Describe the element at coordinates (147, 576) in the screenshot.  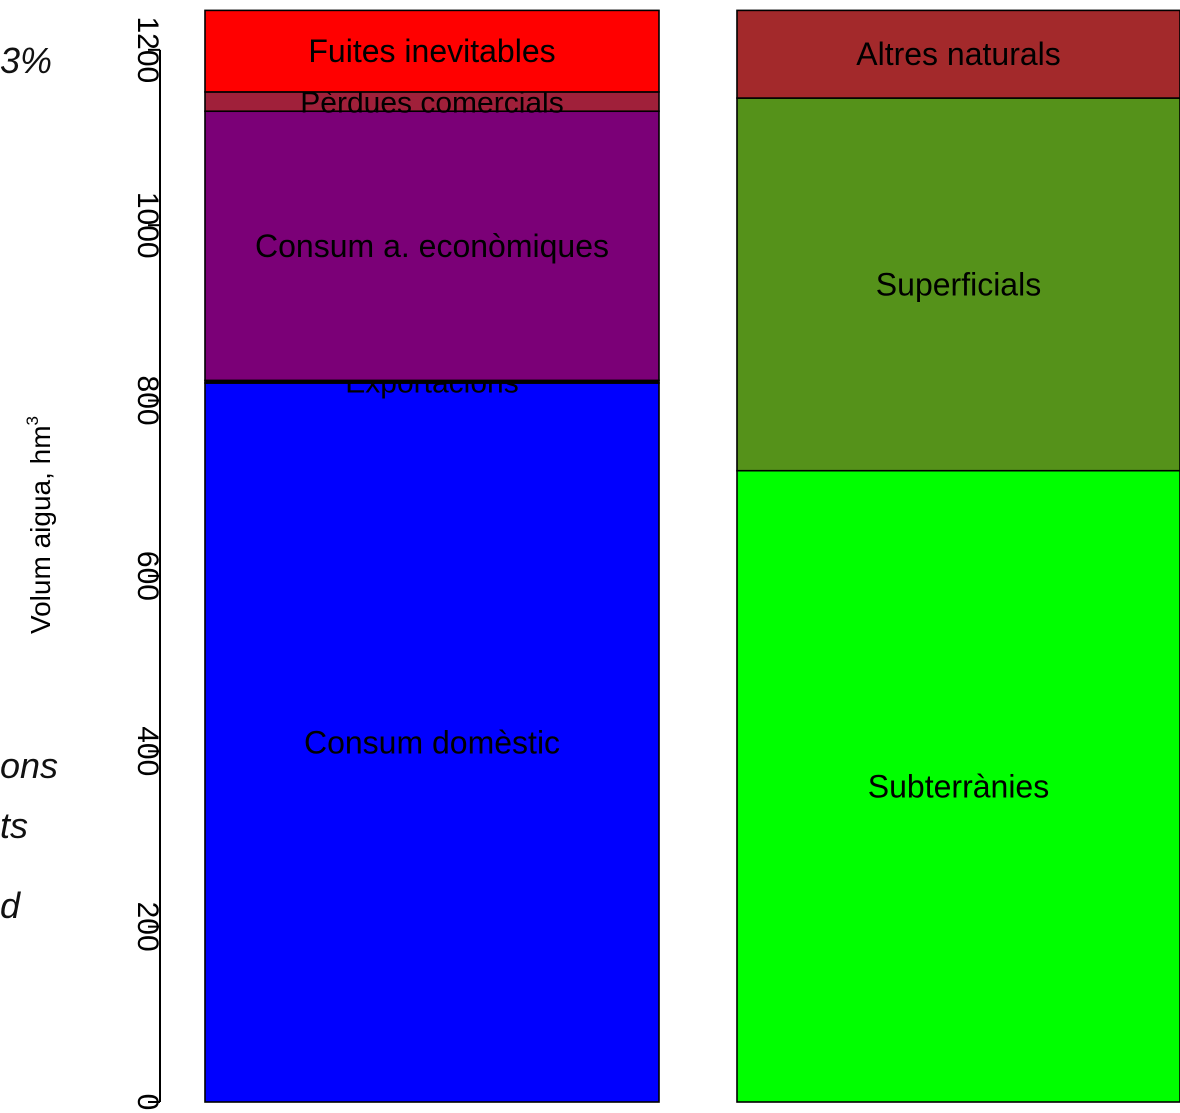
I see `y-tick-label: 600` at that location.